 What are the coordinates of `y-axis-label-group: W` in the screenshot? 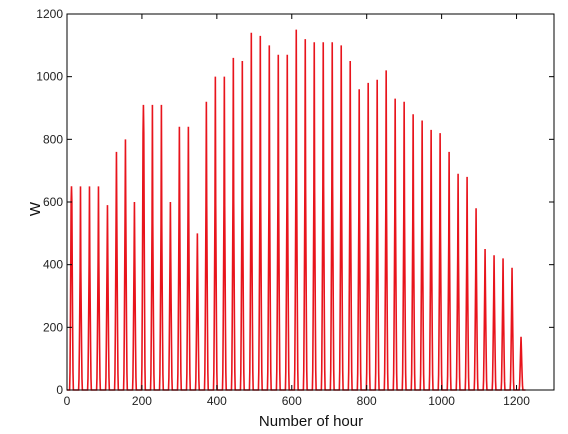 It's located at (35, 208).